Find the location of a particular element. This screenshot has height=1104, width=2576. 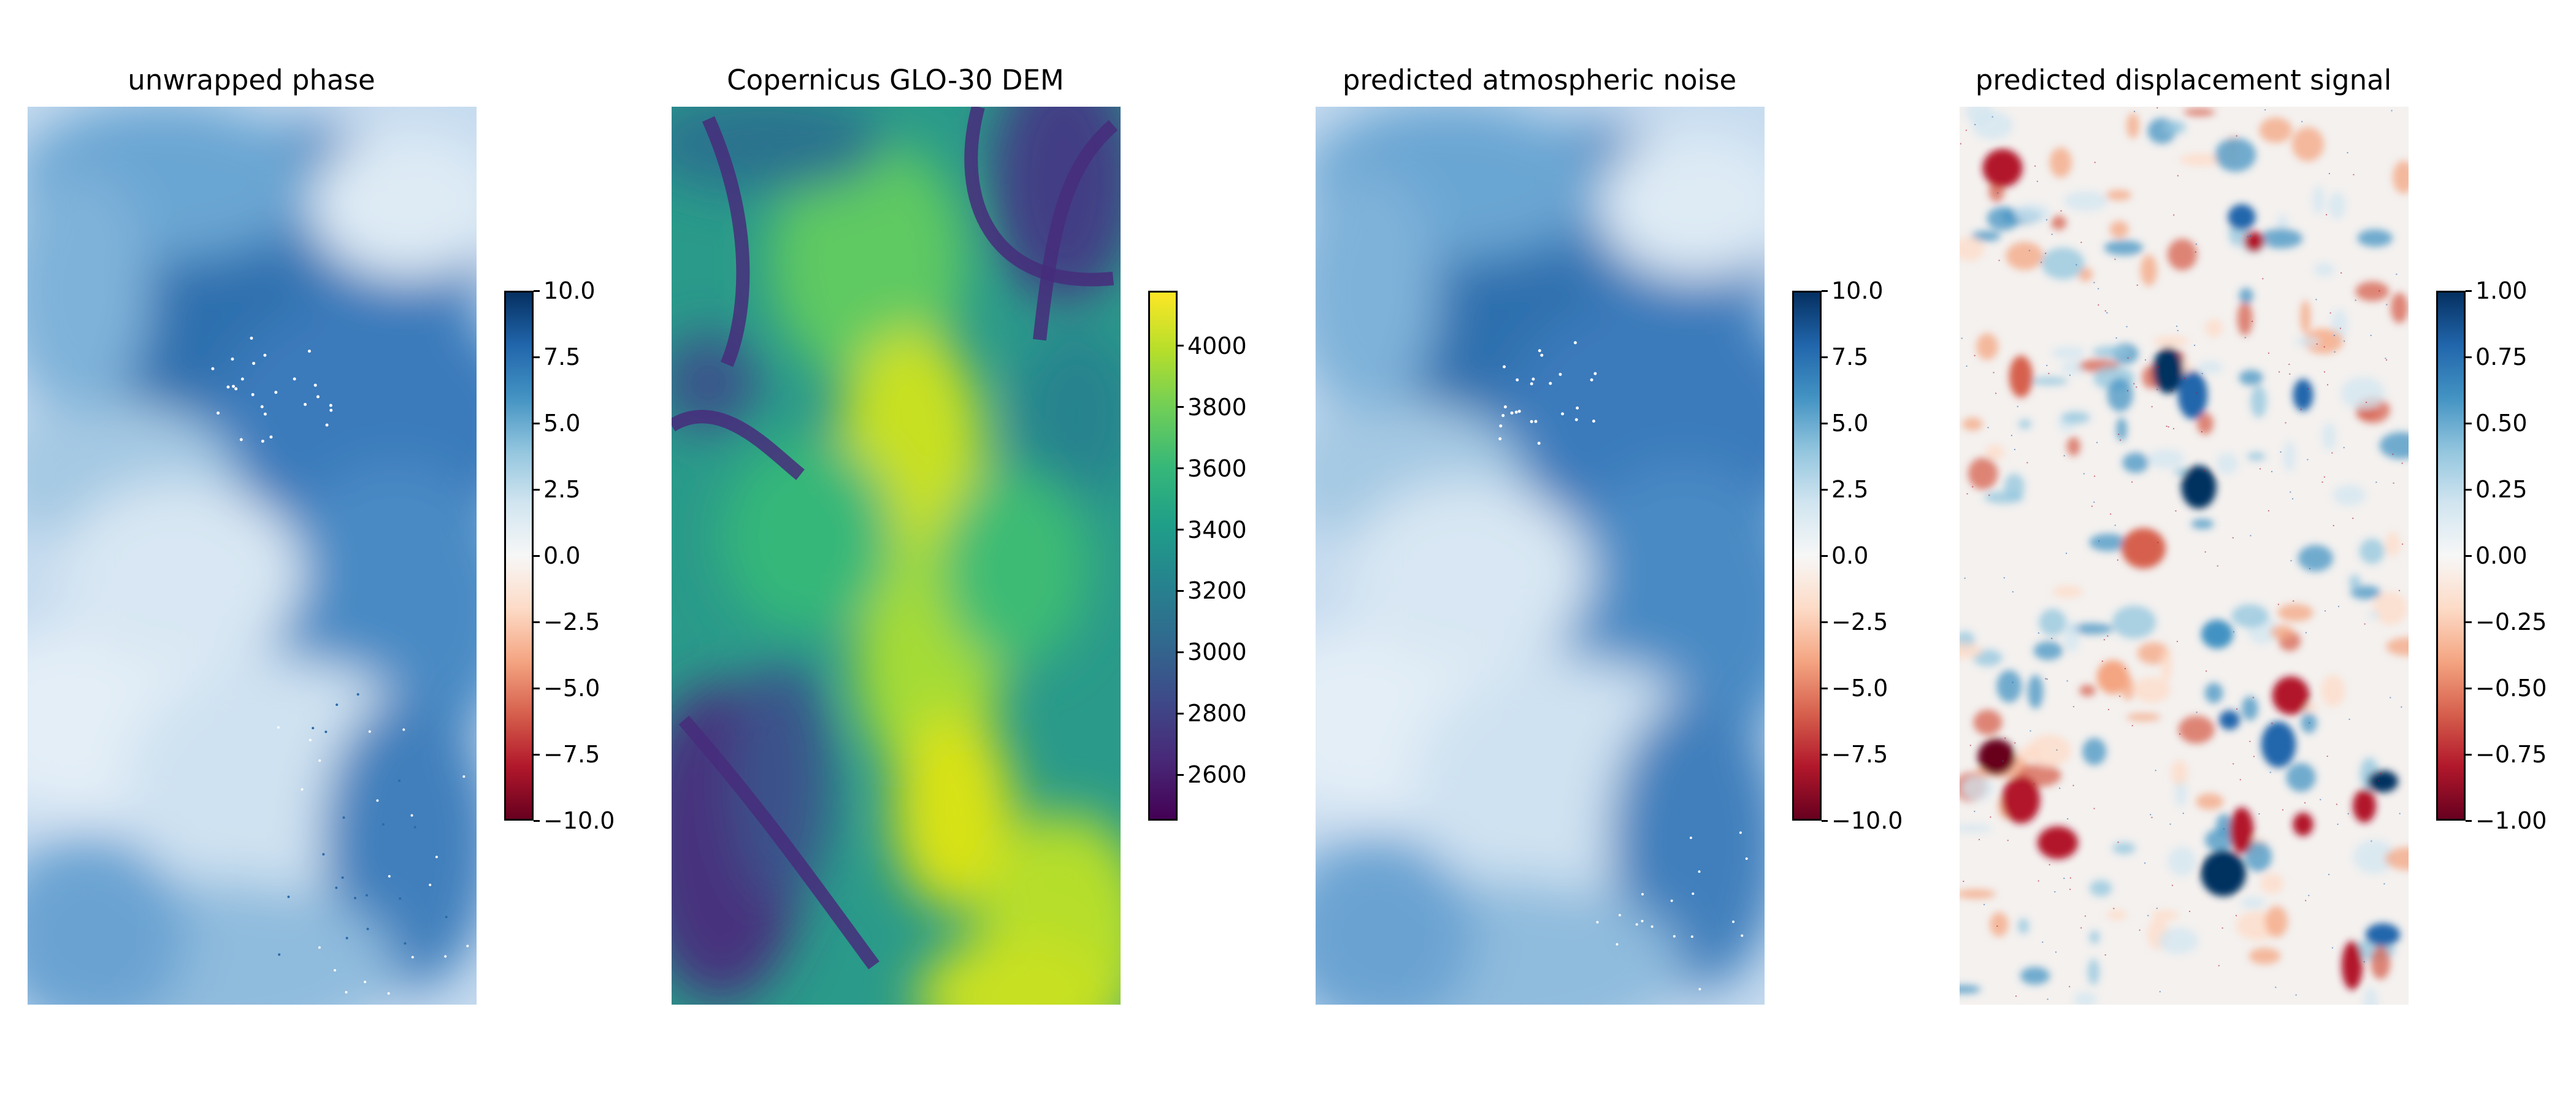

panel-title: unwrapped phase is located at coordinates (251, 80).